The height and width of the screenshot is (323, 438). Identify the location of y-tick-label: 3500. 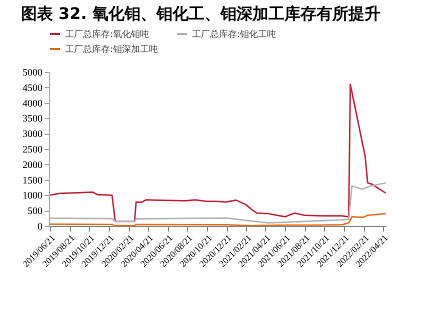
(32, 119).